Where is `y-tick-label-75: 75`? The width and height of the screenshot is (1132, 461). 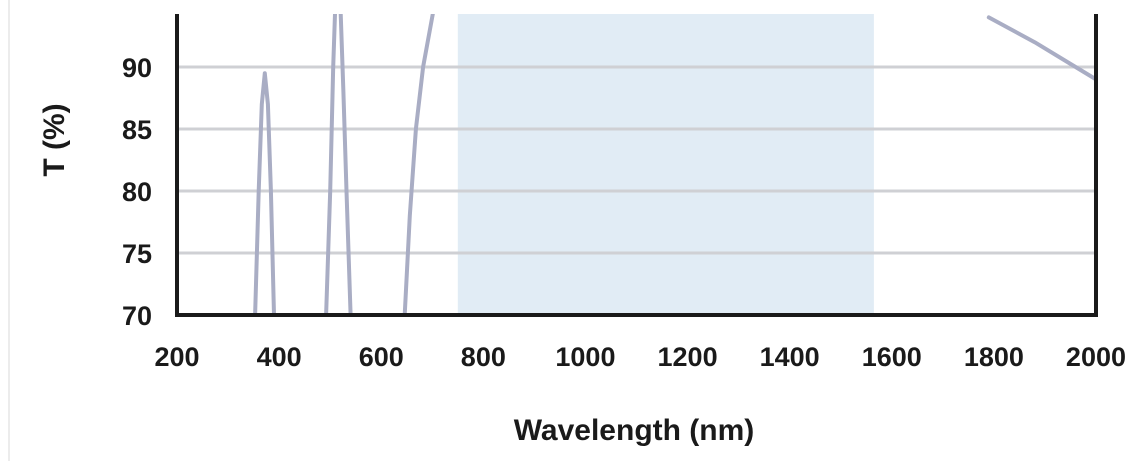 y-tick-label-75: 75 is located at coordinates (137, 254).